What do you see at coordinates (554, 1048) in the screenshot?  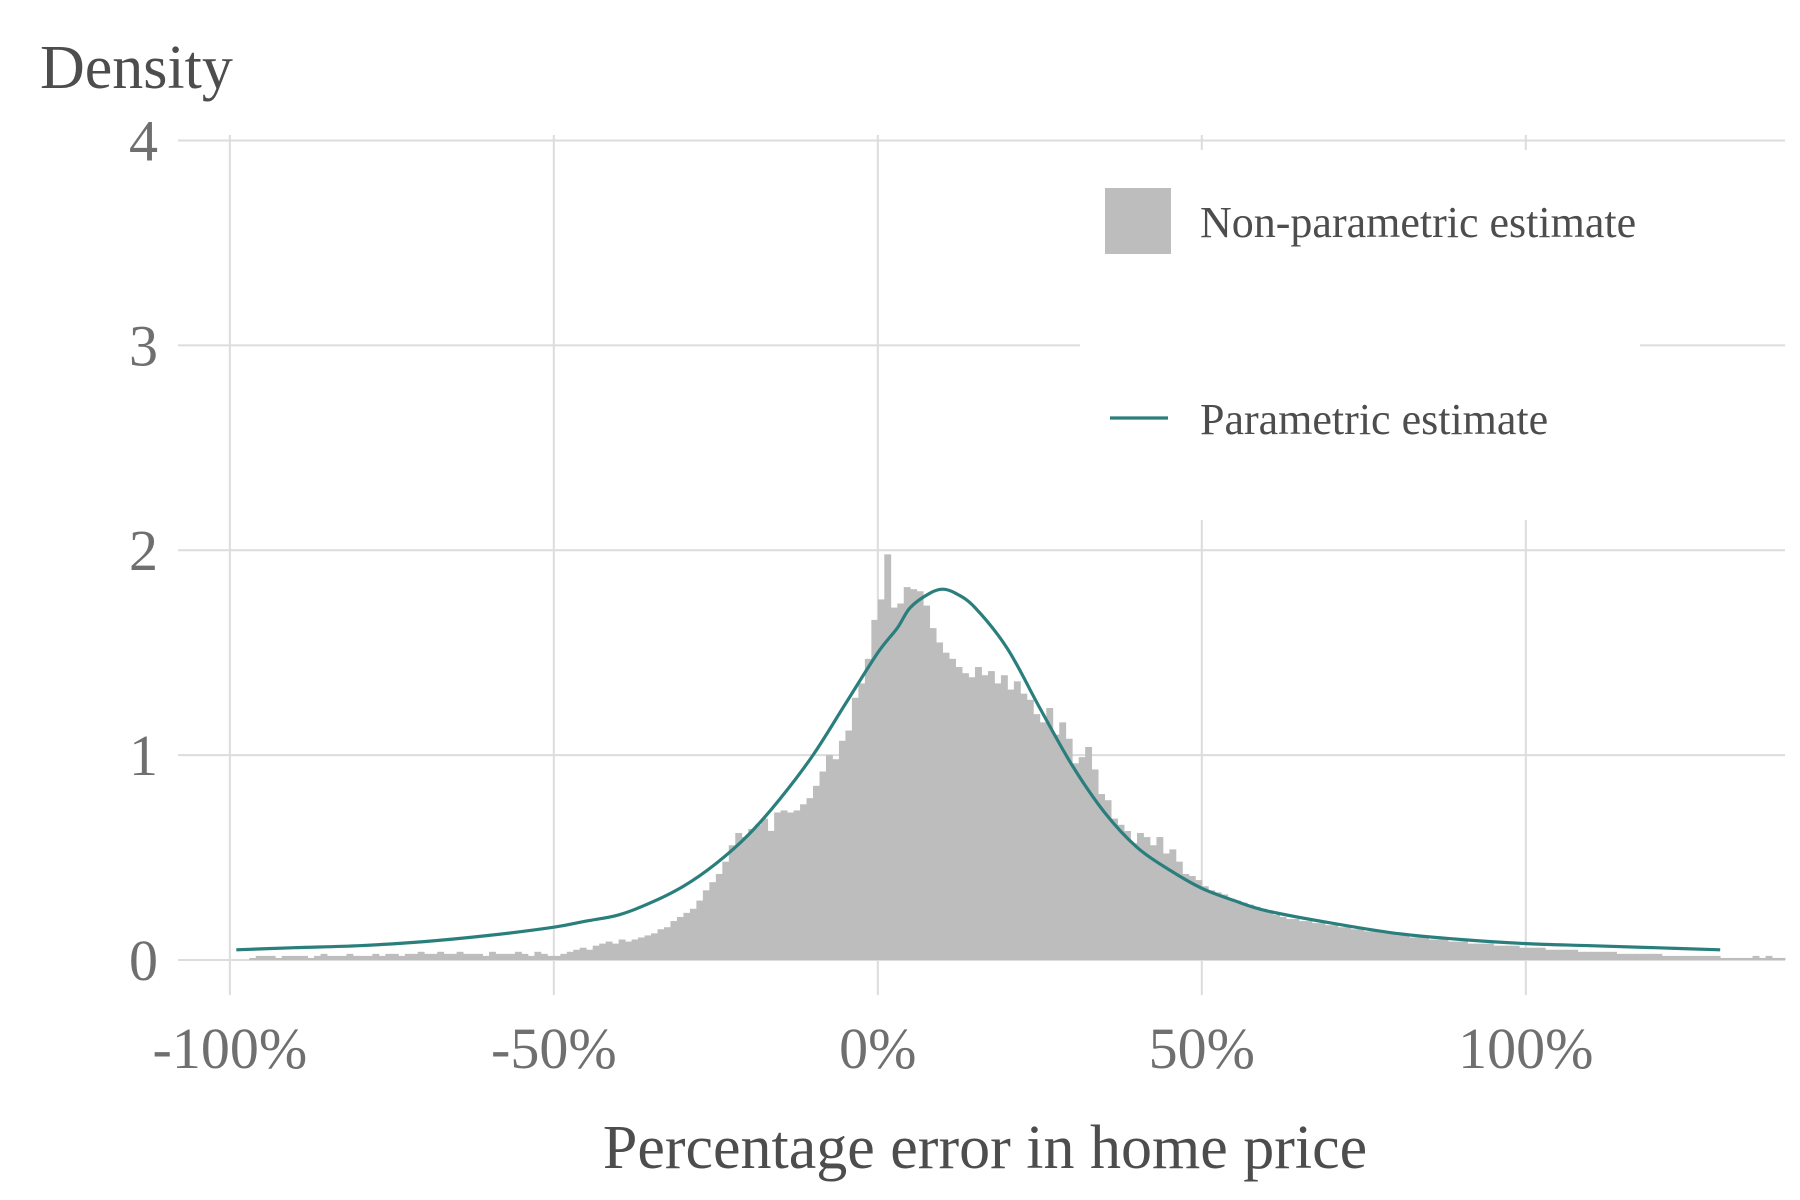 I see `x-tick-label: -50%` at bounding box center [554, 1048].